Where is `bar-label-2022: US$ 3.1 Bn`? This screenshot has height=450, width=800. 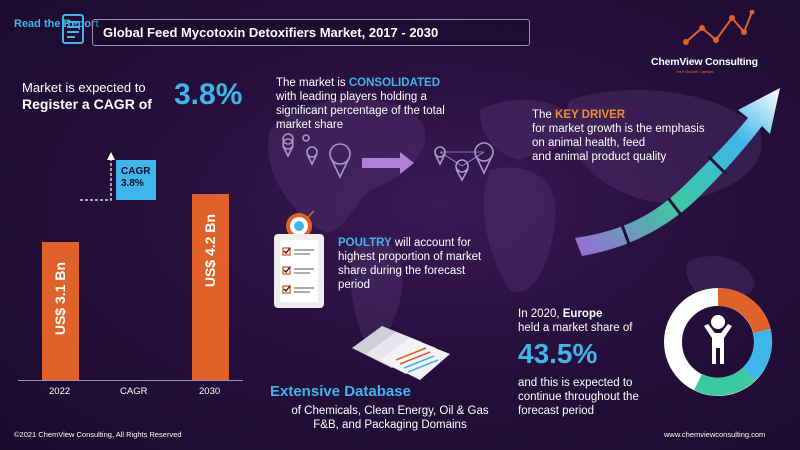 bar-label-2022: US$ 3.1 Bn is located at coordinates (60, 299).